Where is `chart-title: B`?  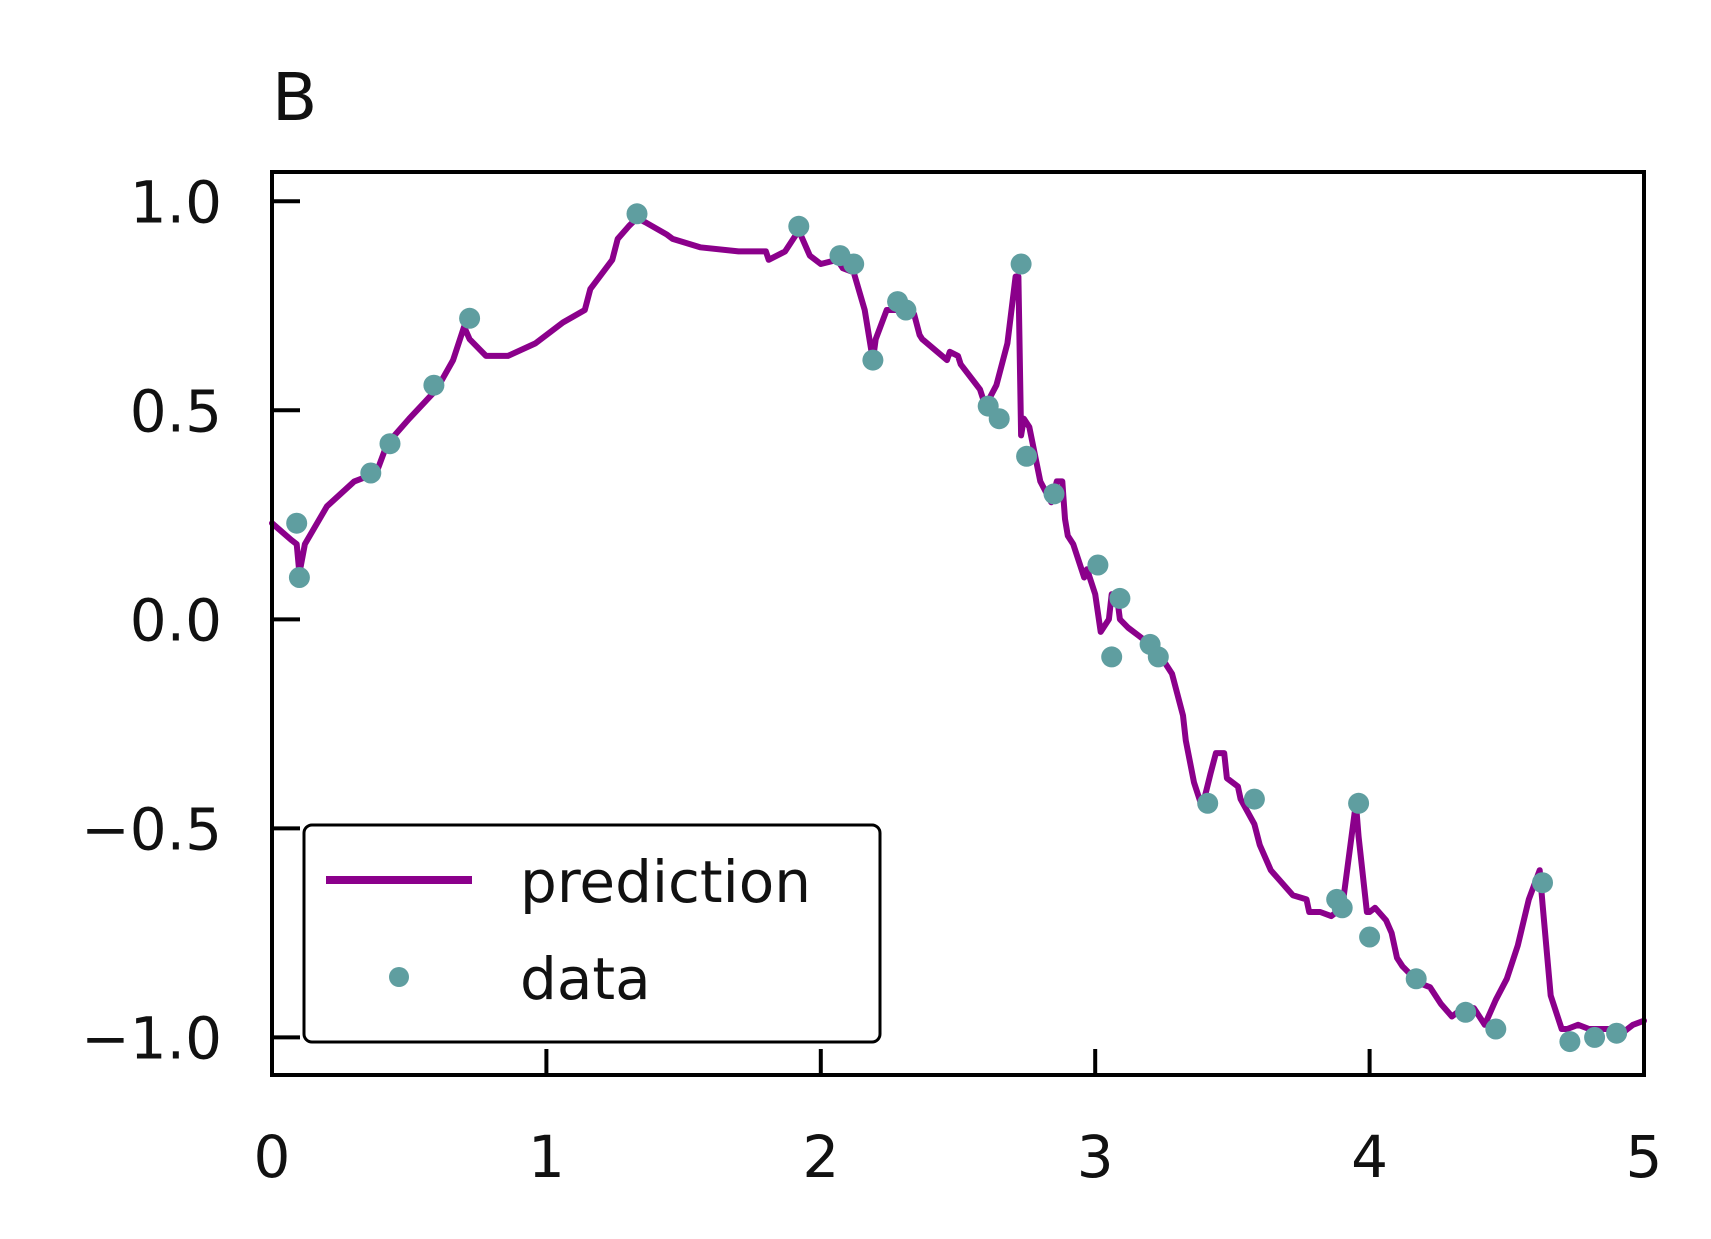
chart-title: B is located at coordinates (294, 97).